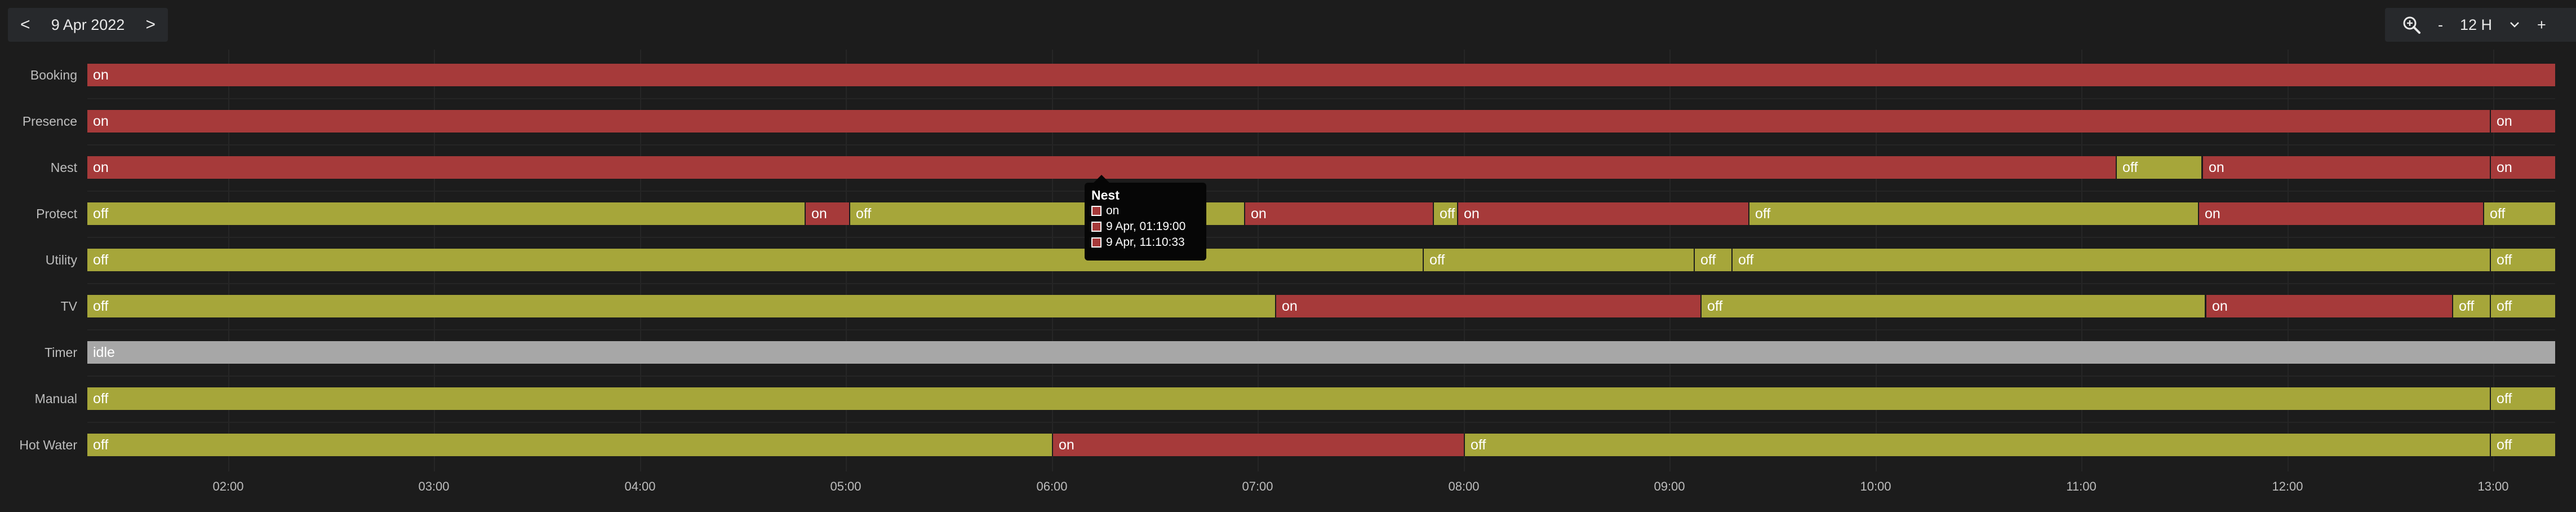  Describe the element at coordinates (1105, 195) in the screenshot. I see `tooltip-title: Nest` at that location.